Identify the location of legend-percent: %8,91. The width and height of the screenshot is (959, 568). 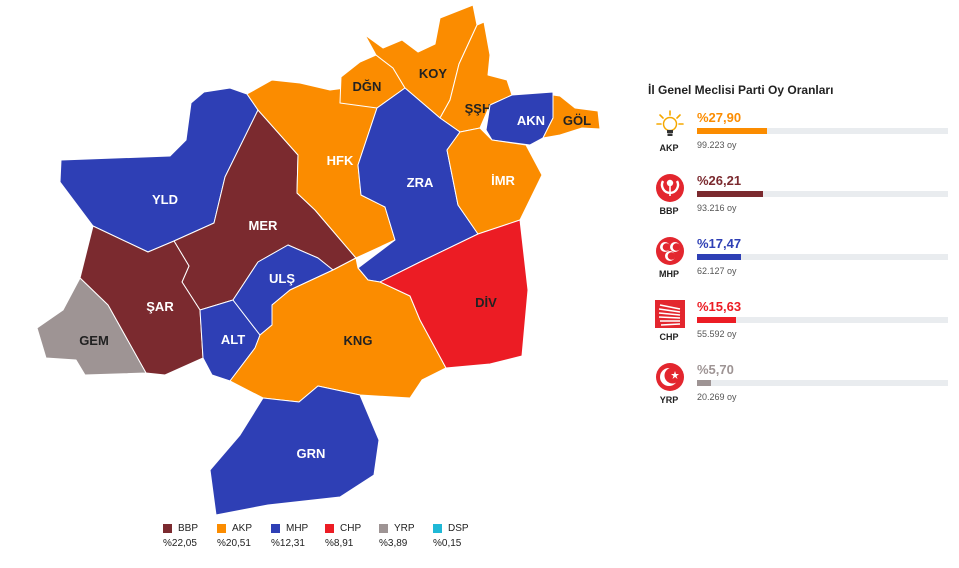
(339, 543).